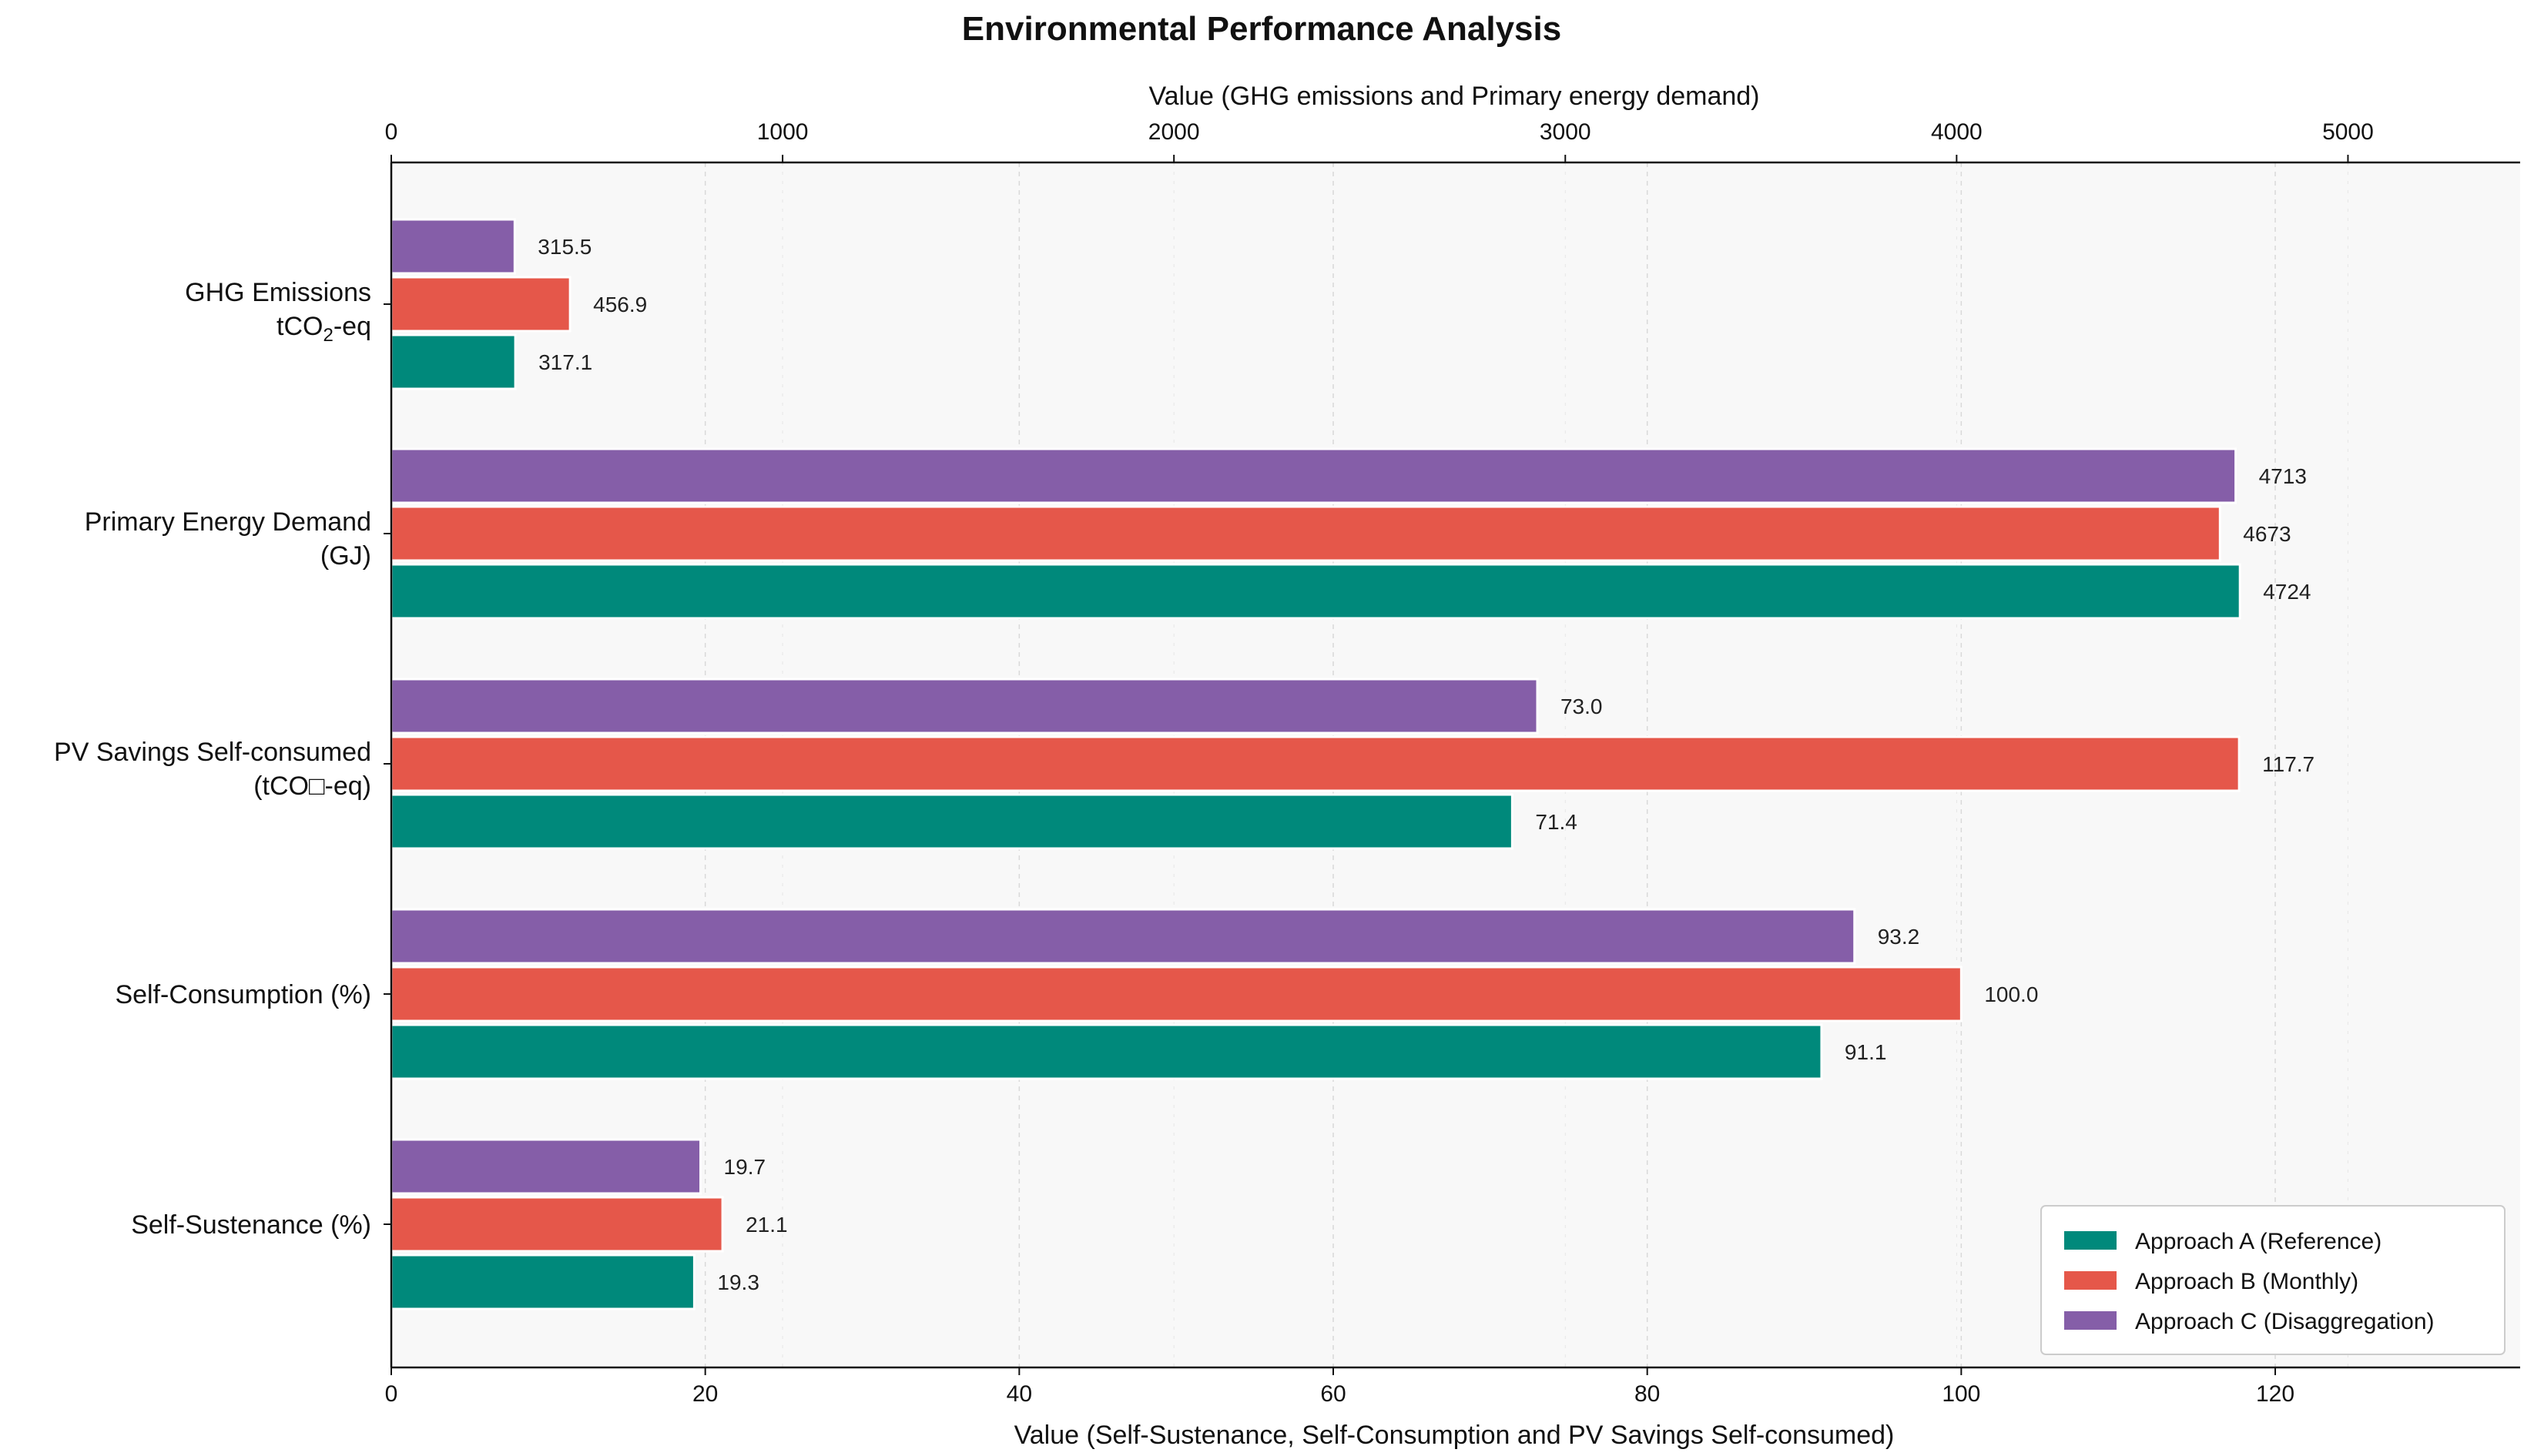 The image size is (2524, 1456). Describe the element at coordinates (2288, 764) in the screenshot. I see `data-label-3-series-2: 117.7` at that location.